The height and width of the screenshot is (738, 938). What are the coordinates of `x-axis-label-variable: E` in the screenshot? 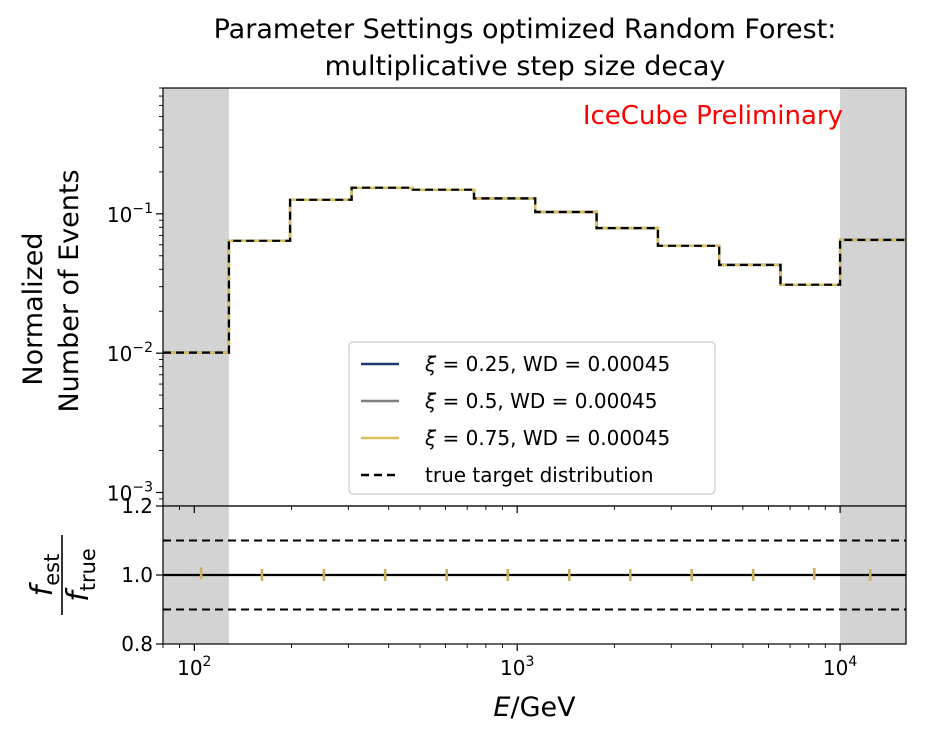 It's located at (501, 707).